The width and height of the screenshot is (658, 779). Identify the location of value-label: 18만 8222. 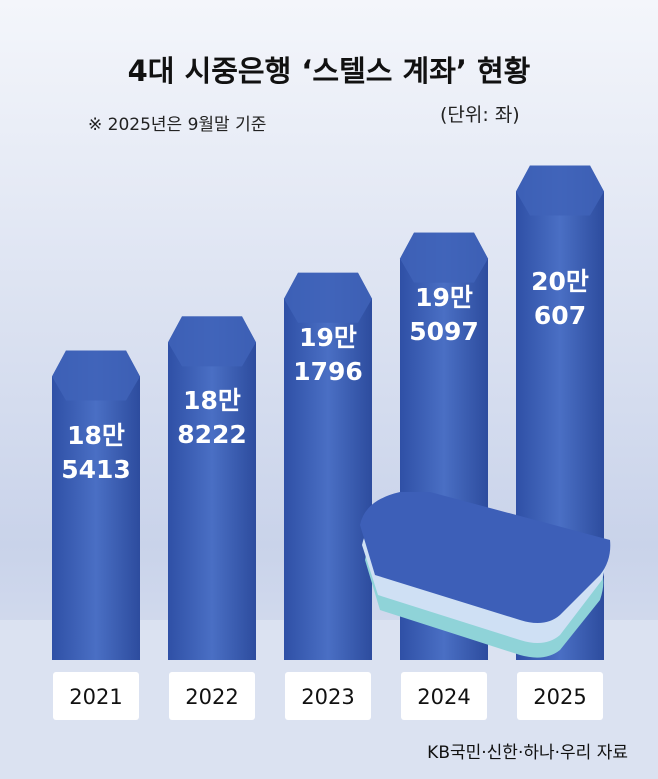
(212, 418).